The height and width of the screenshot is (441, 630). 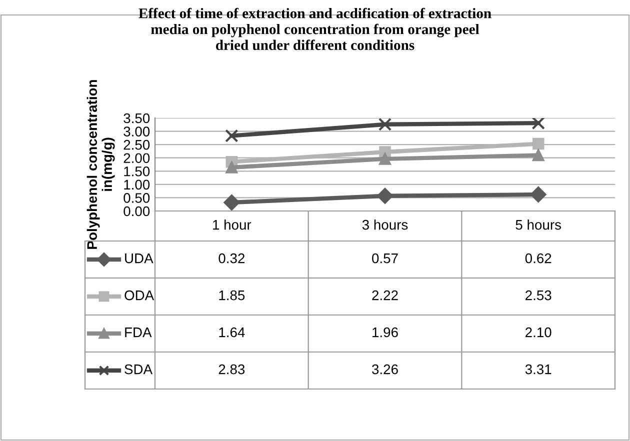 I want to click on data-label: 2.83, so click(x=231, y=369).